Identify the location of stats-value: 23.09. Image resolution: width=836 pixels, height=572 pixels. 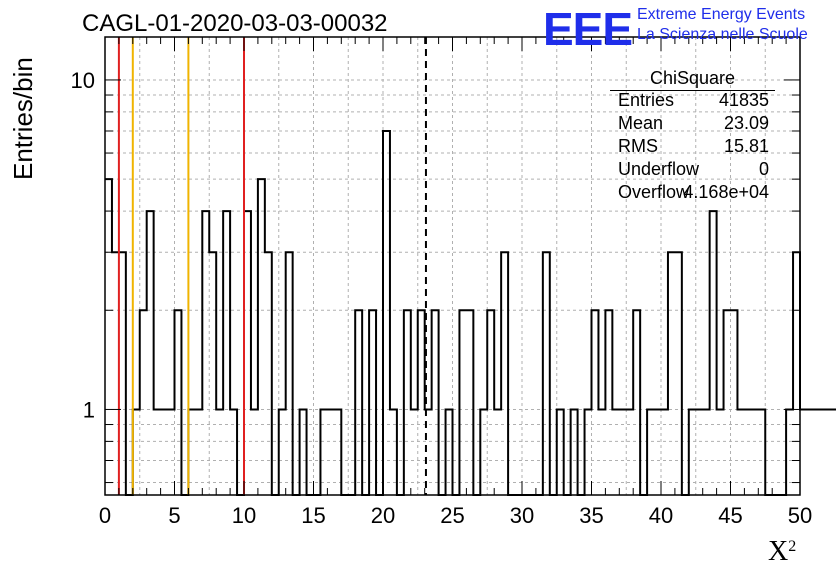
(746, 123).